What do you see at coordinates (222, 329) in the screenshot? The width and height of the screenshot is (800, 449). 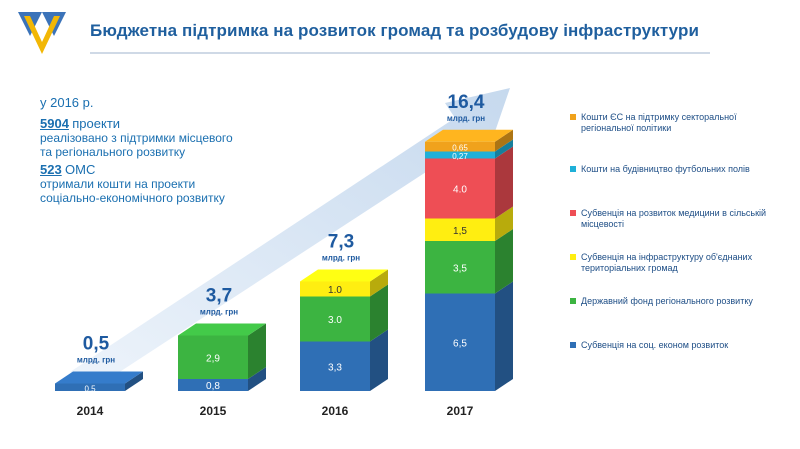 I see `bar-top-2015` at bounding box center [222, 329].